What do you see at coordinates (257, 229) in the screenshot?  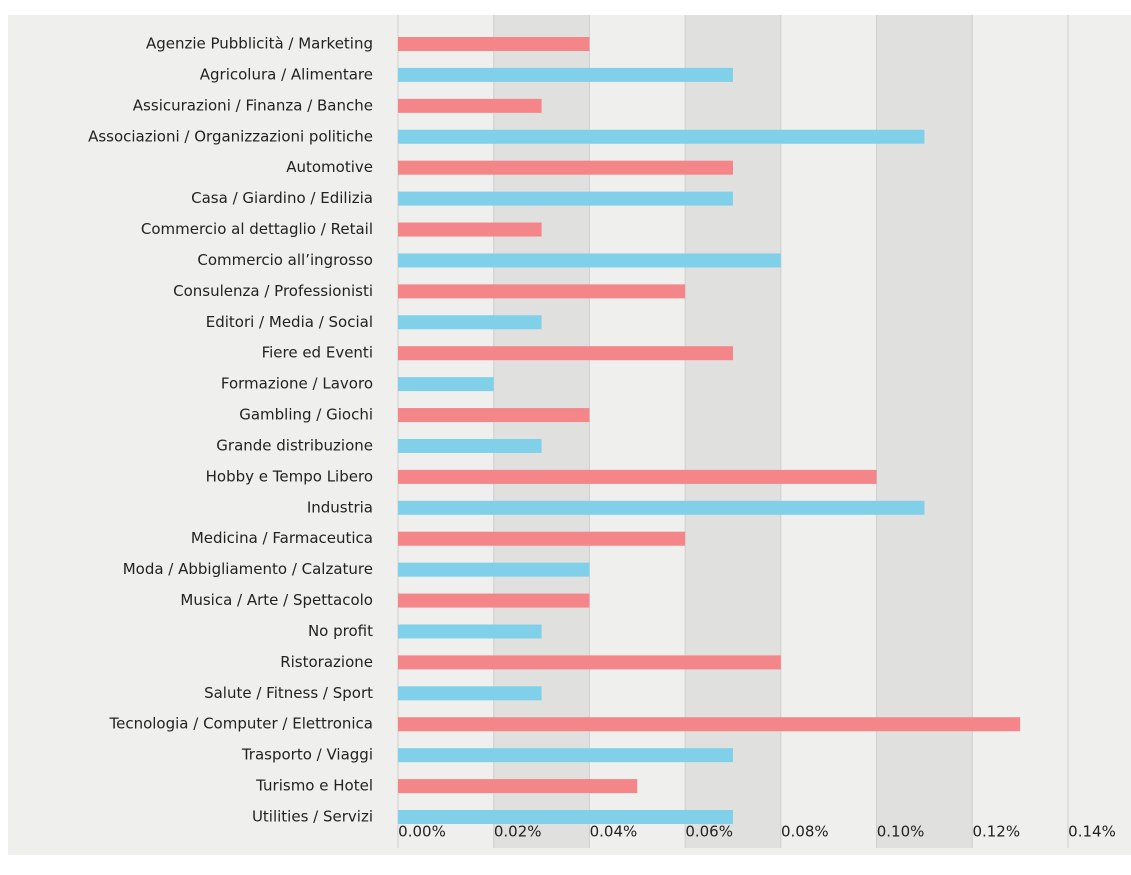 I see `y-tick-label: Commercio al dettaglio / Retail` at bounding box center [257, 229].